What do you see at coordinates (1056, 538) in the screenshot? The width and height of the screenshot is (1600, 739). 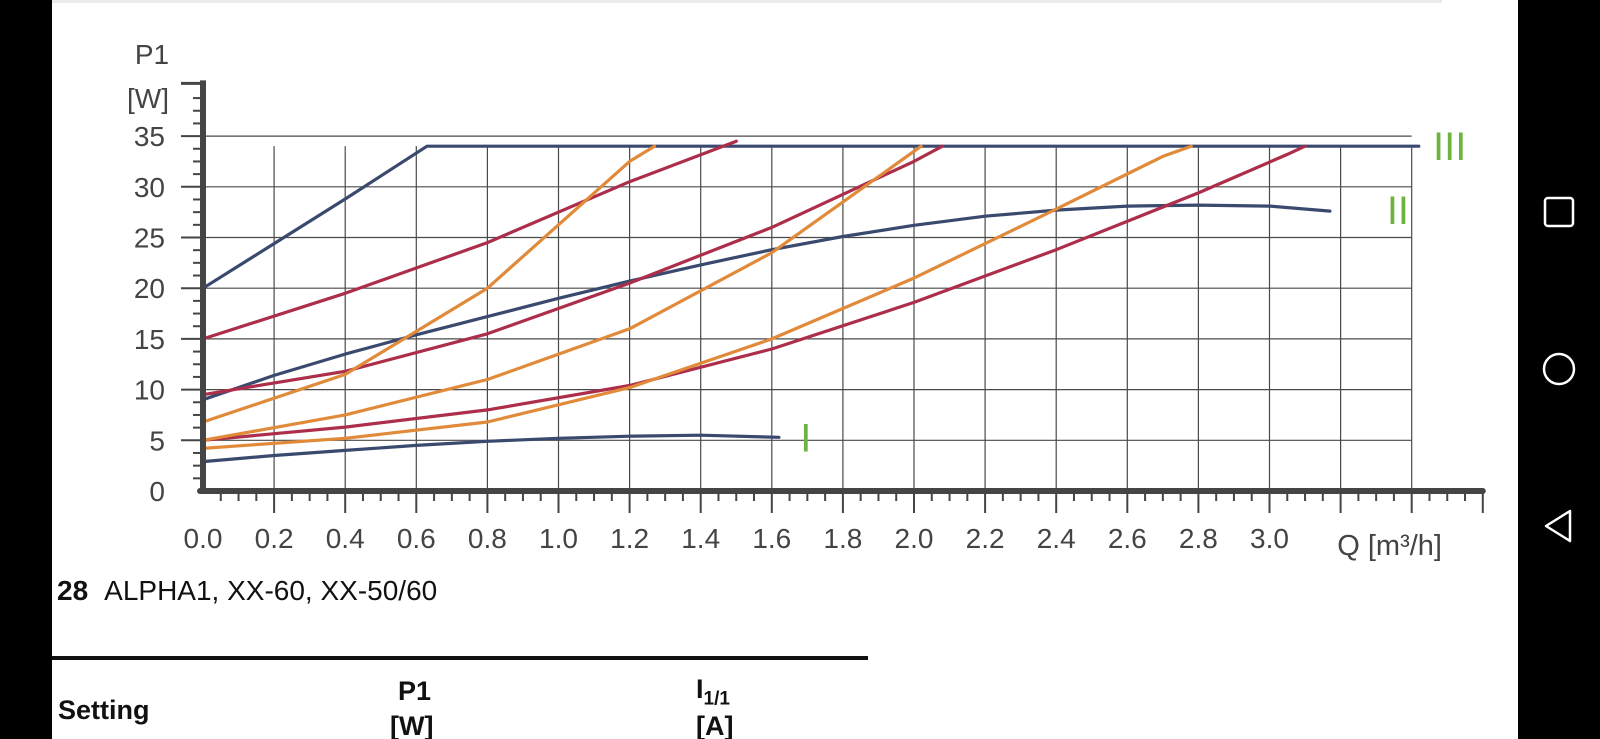 I see `x-tick-label: 2.4` at bounding box center [1056, 538].